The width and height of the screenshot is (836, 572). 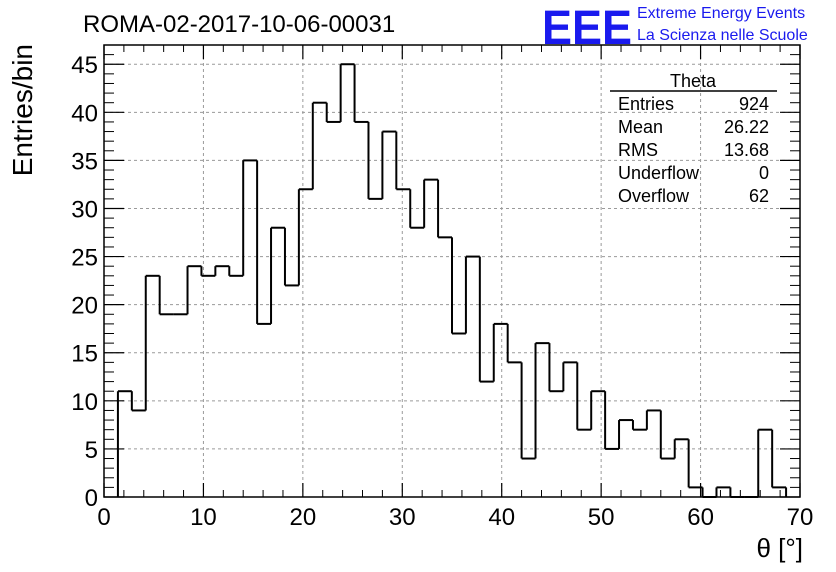 I want to click on y-tick-label: 5, so click(x=91, y=450).